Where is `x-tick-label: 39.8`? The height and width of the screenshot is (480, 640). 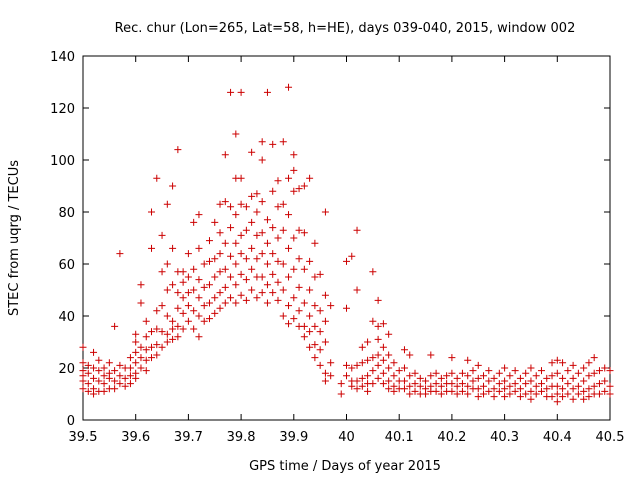
x-tick-label: 39.8 is located at coordinates (241, 437).